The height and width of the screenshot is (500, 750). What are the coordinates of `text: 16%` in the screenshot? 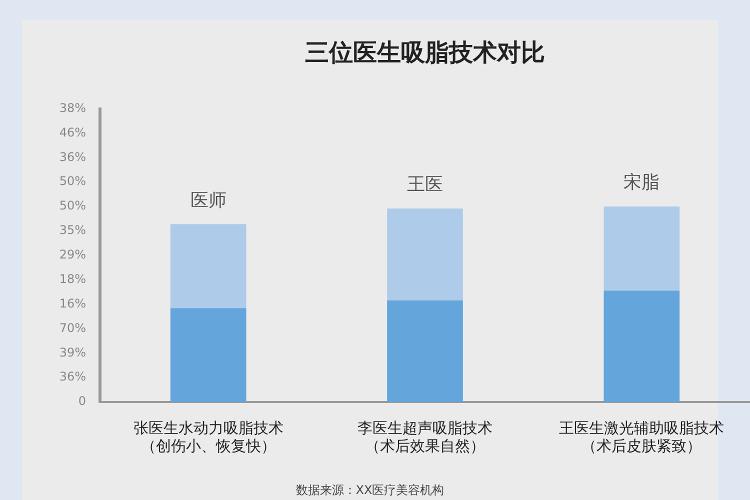 It's located at (72, 303).